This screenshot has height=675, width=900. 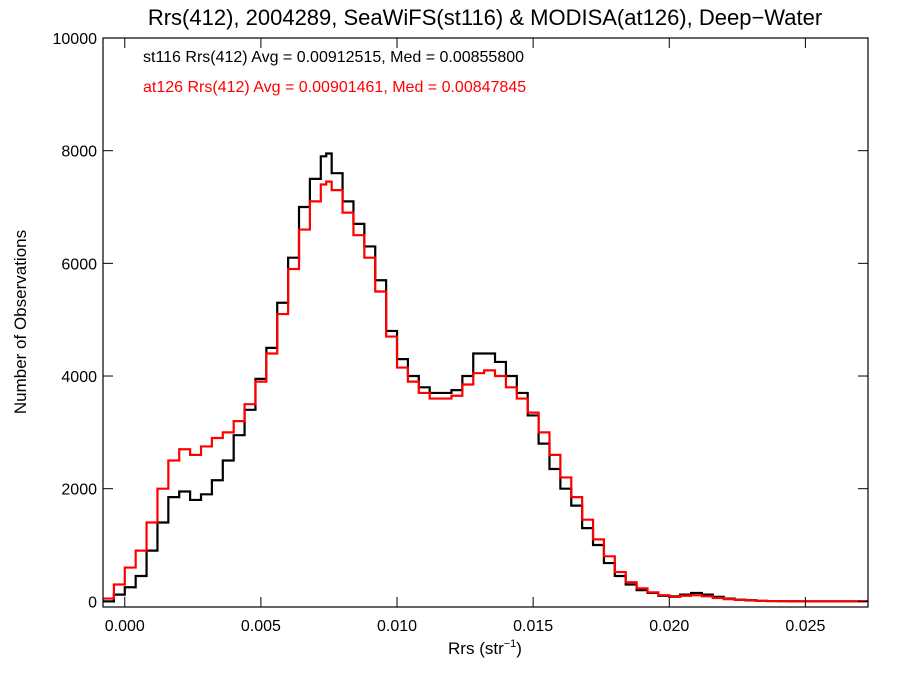 I want to click on y-axis-label: Number of Observations, so click(x=20, y=322).